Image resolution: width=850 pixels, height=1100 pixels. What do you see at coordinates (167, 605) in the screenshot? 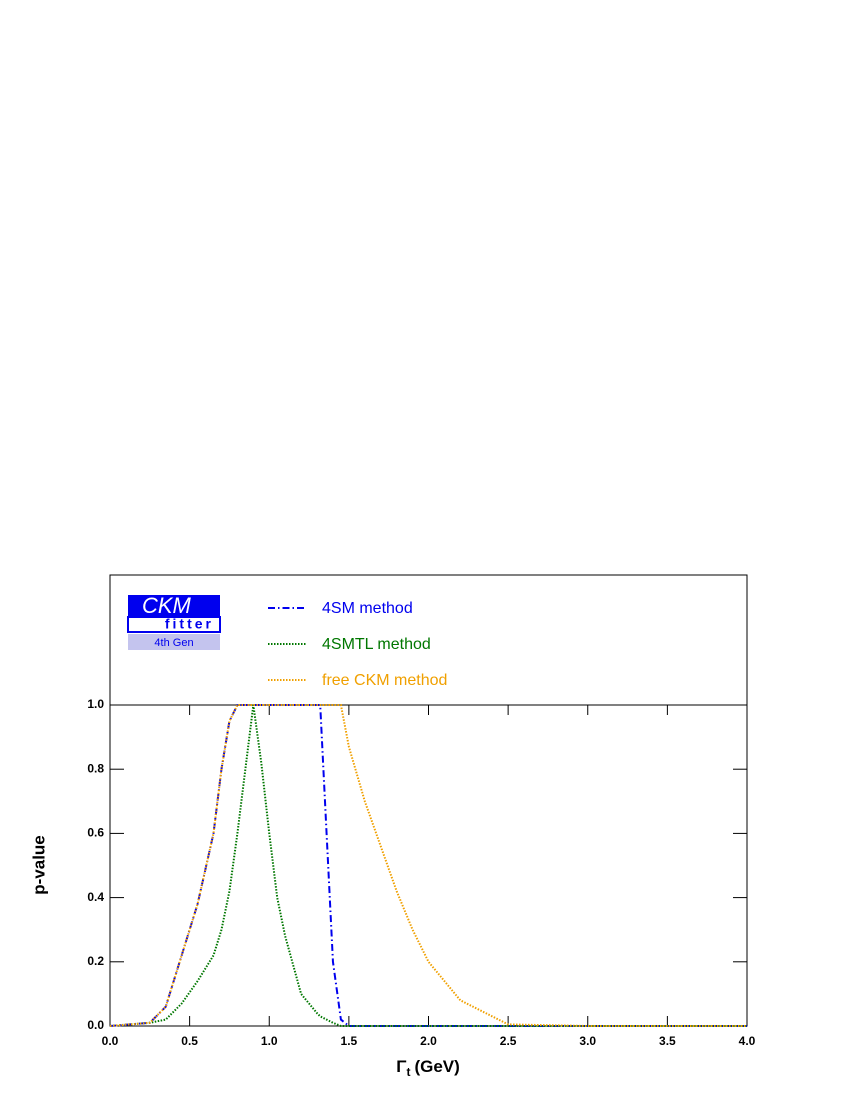
I see `logo-title: CKM` at bounding box center [167, 605].